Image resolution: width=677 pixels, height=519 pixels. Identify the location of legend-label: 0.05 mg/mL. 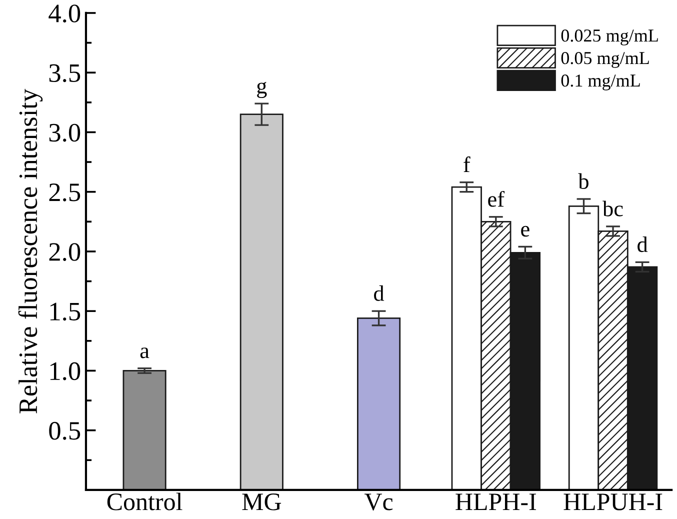
(605, 60).